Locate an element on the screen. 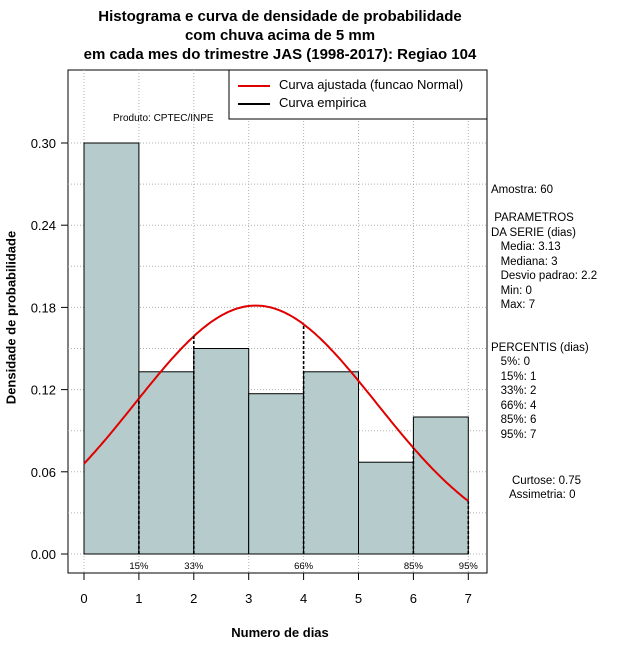  y-tick-label-5: 0.30 is located at coordinates (43, 143).